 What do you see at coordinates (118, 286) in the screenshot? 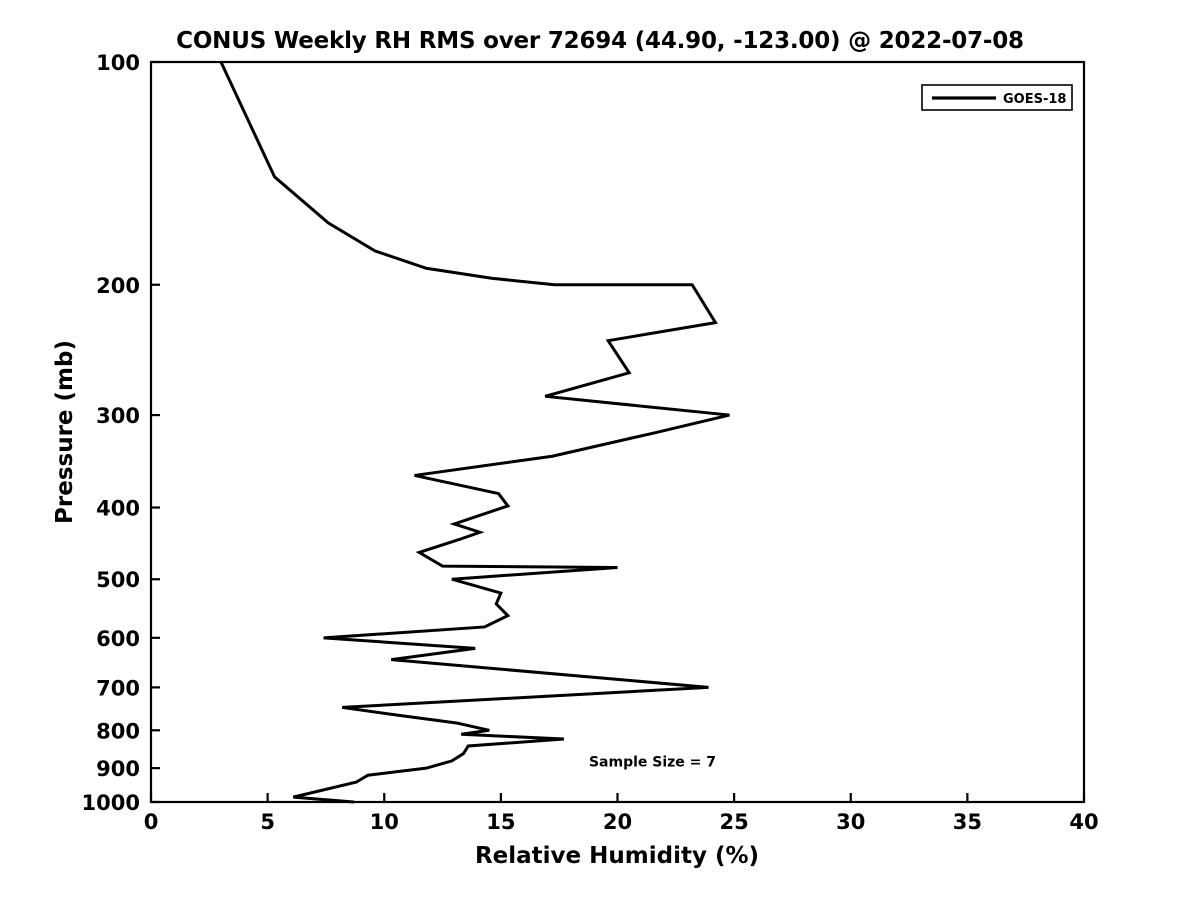
I see `y-tick-label: 200` at bounding box center [118, 286].